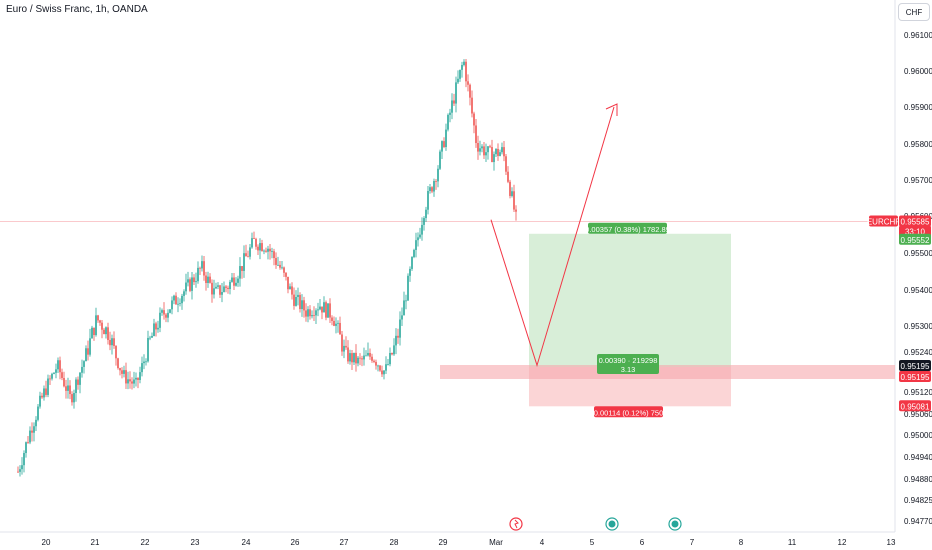  Describe the element at coordinates (443, 542) in the screenshot. I see `time-tick-label: 29` at that location.